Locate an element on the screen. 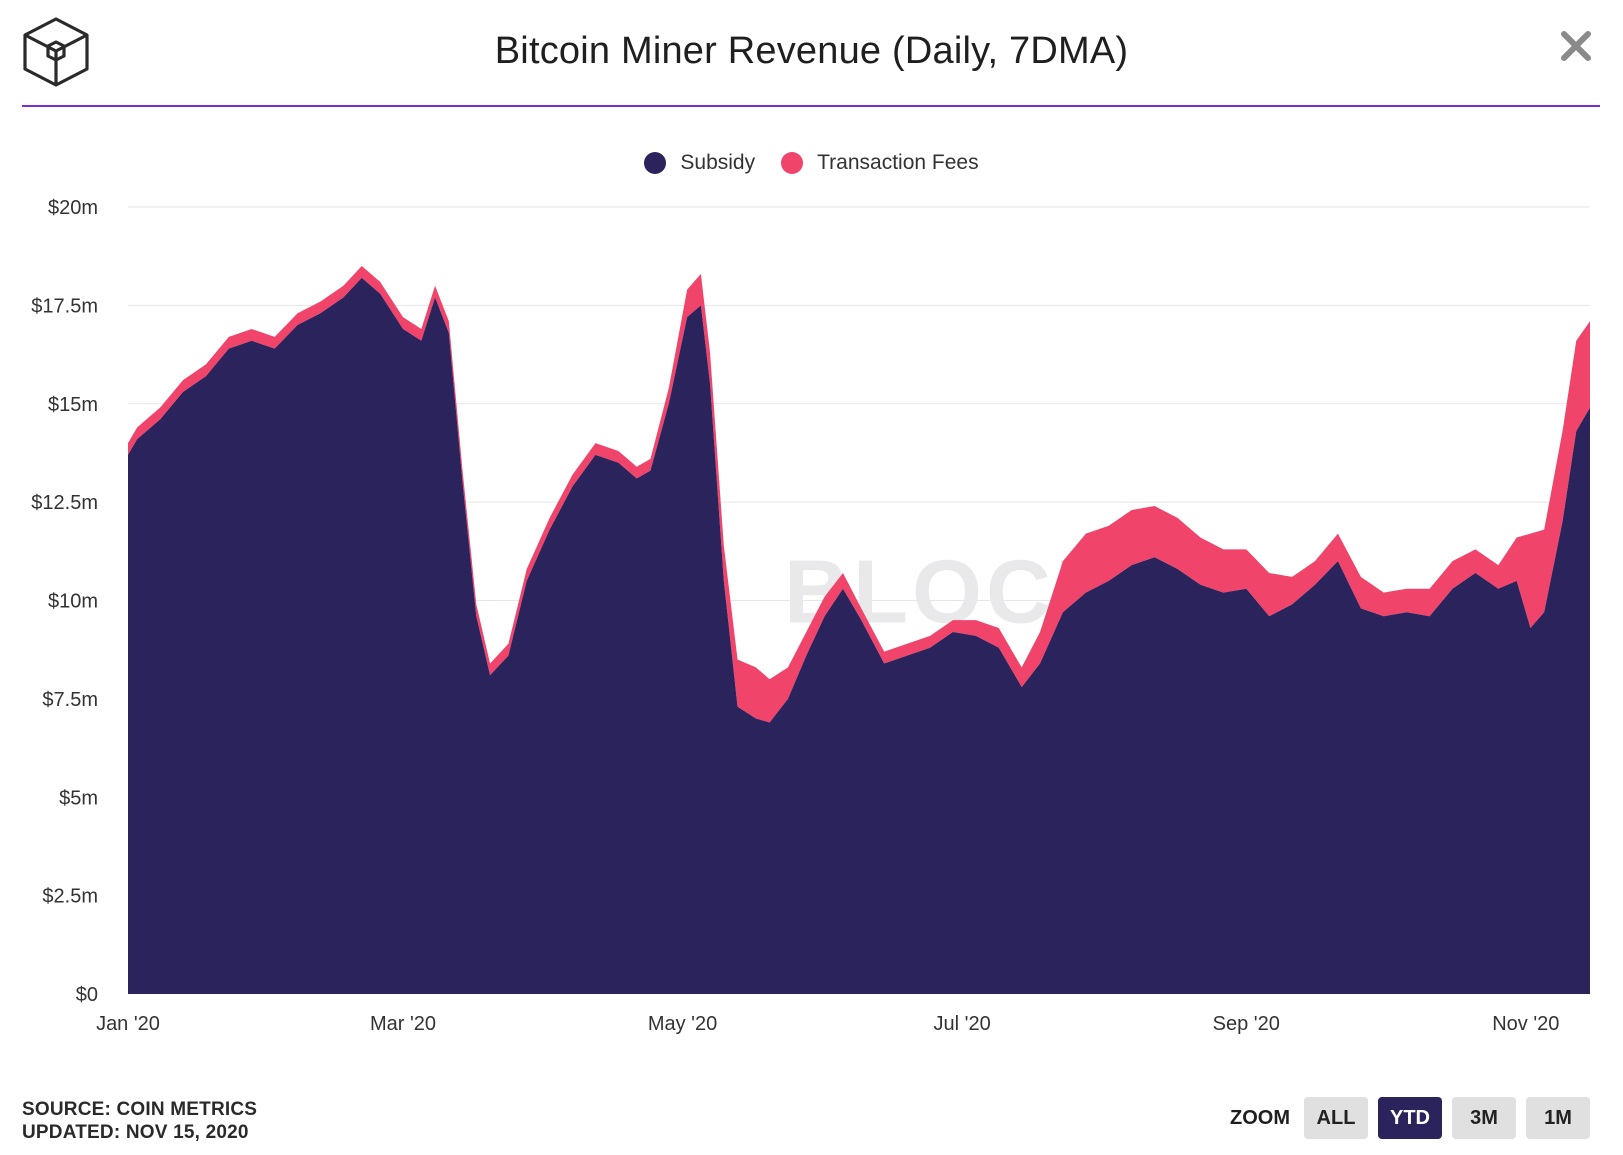  legend-label-transaction-fees: Transaction Fees is located at coordinates (898, 162).